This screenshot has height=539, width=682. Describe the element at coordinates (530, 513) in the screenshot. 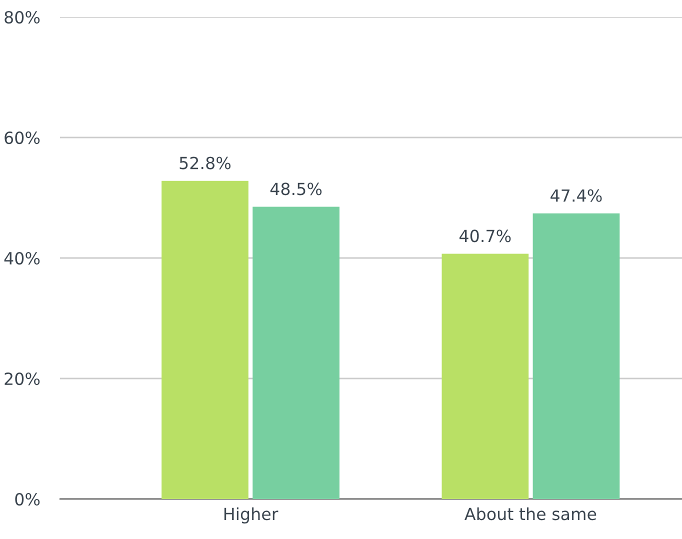

I see `x-tick-label: About the same` at that location.